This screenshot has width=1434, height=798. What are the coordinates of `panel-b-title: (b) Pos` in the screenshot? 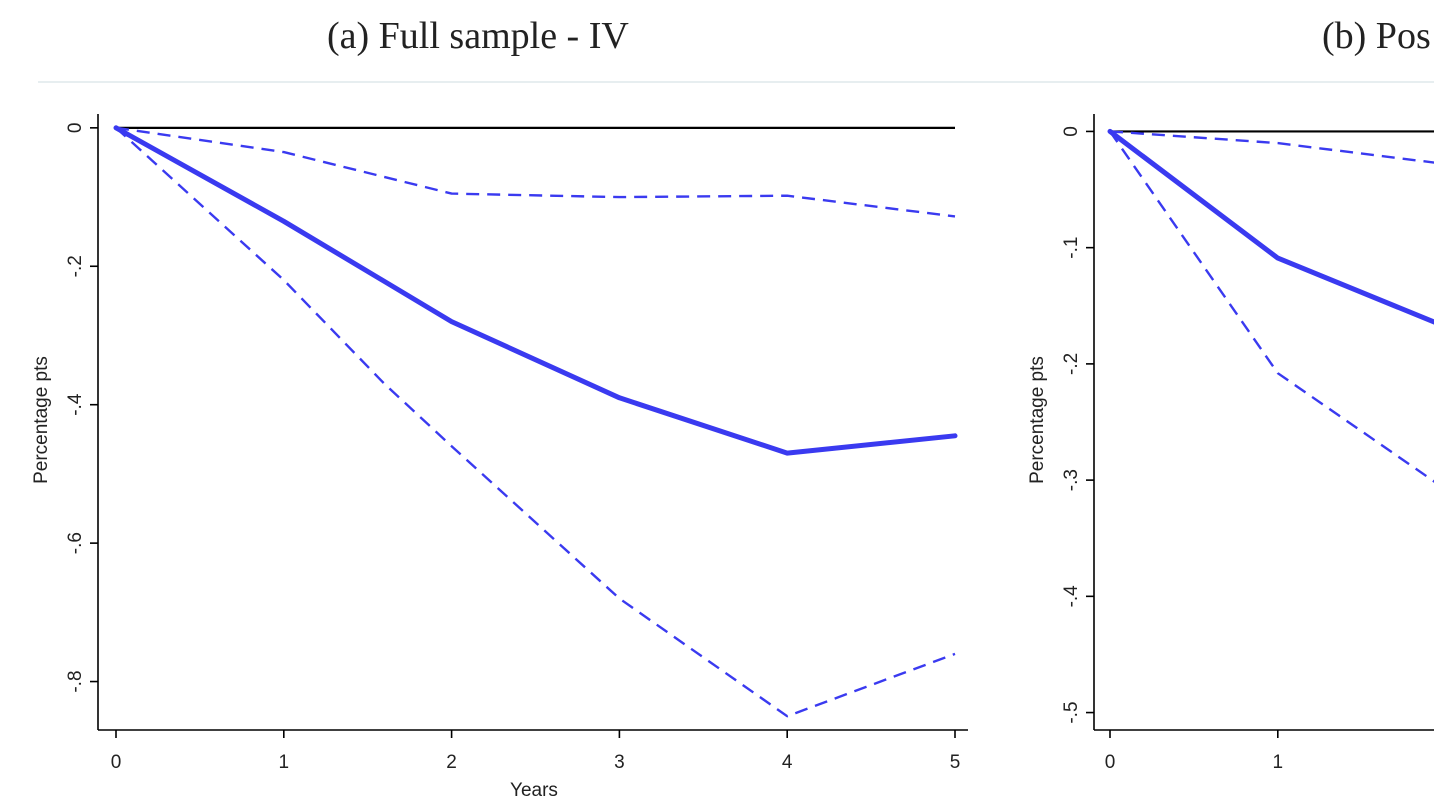 It's located at (1376, 36).